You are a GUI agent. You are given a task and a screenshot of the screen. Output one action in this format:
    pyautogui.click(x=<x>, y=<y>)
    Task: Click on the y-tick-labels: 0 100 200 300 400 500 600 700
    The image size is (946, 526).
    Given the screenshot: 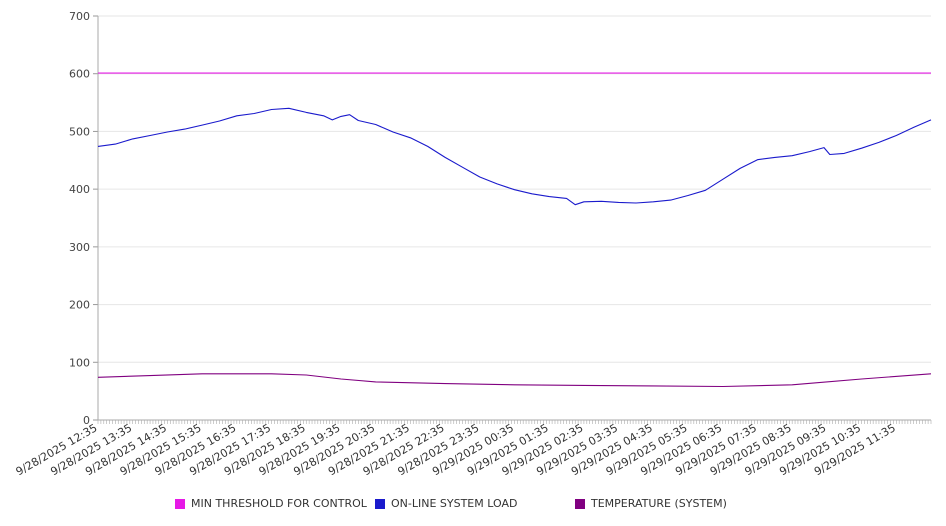 What is the action you would take?
    pyautogui.click(x=79, y=218)
    